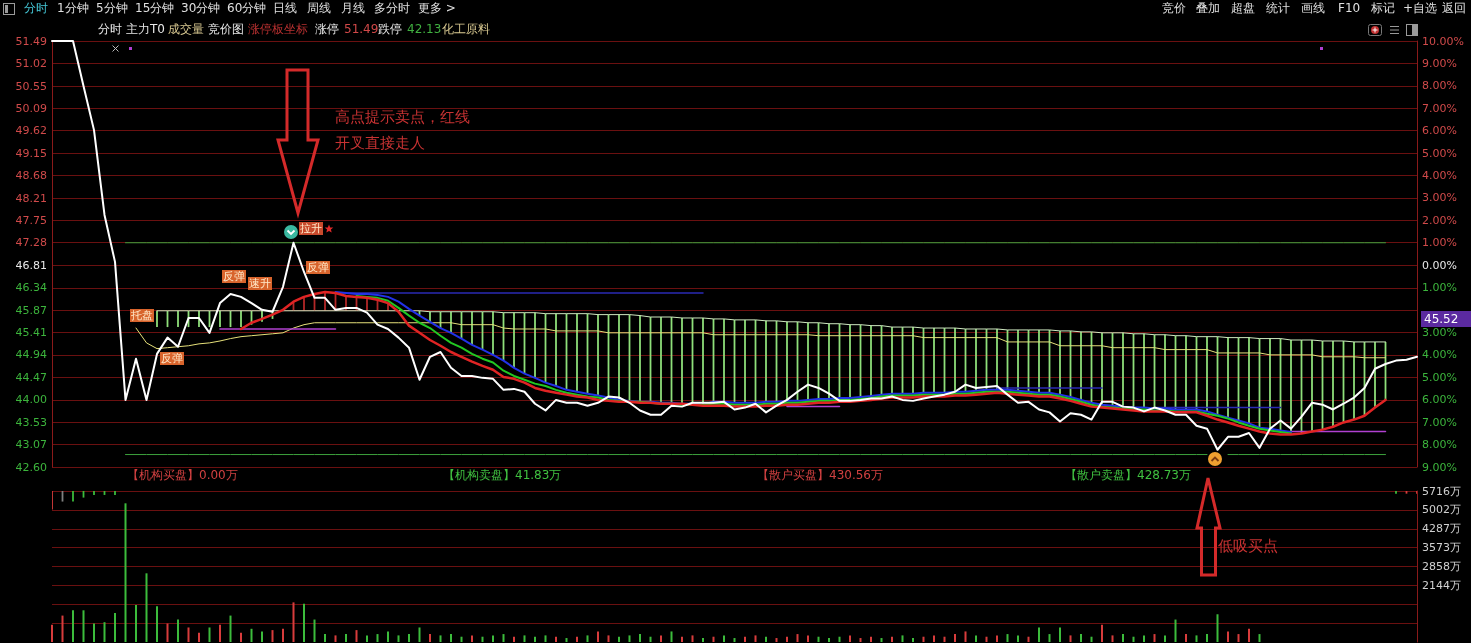 The width and height of the screenshot is (1471, 643). I want to click on text: 超盘, so click(1243, 8).